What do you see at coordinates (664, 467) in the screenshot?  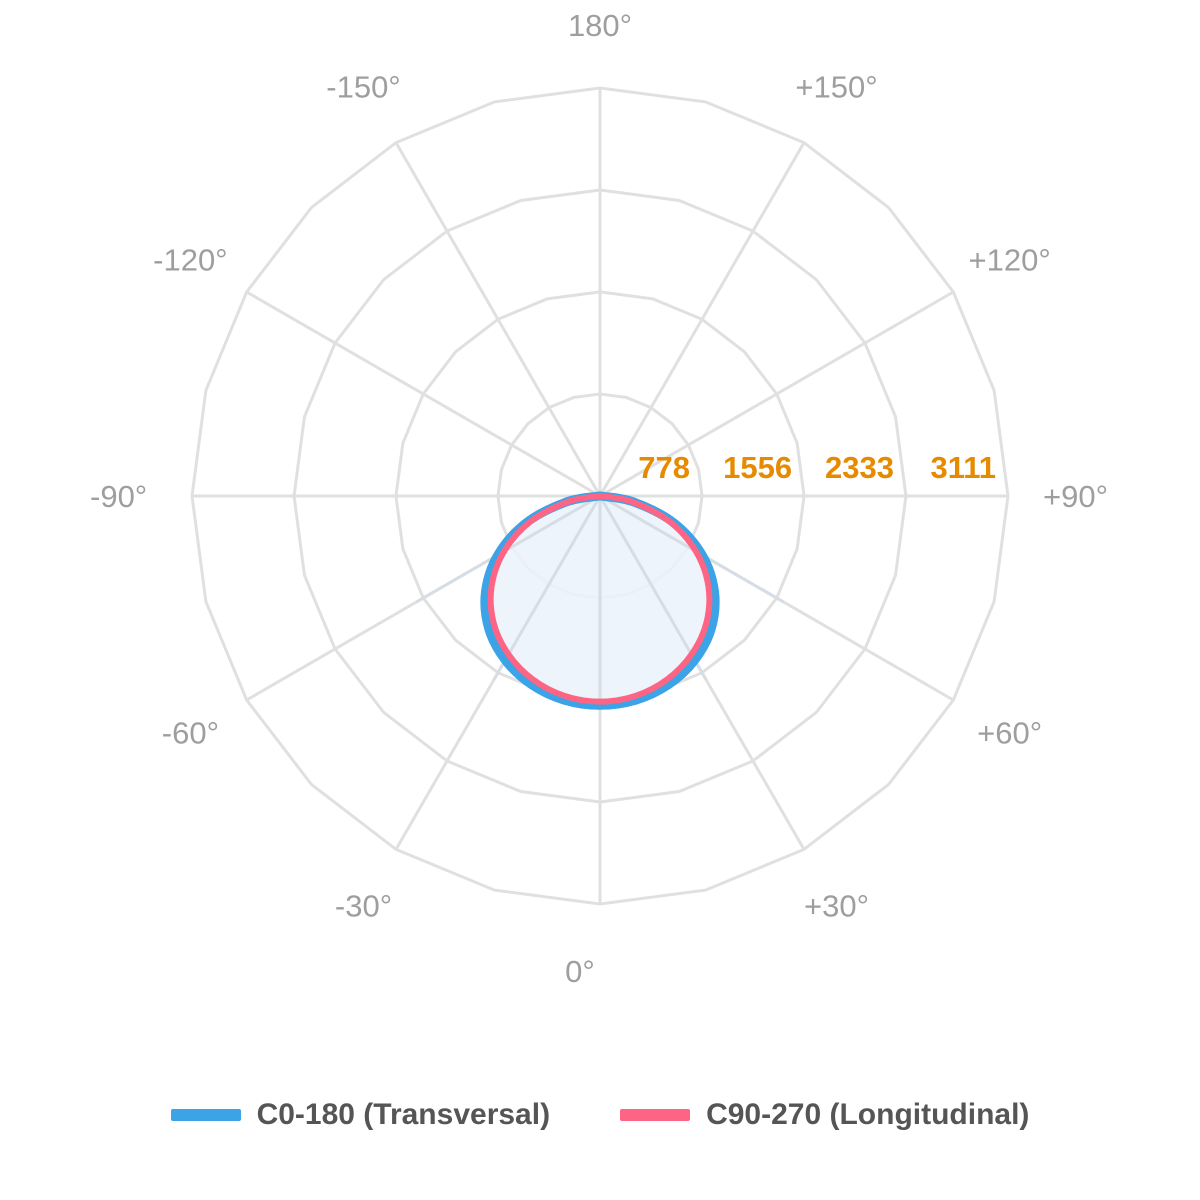 I see `radial-tick-label: 778` at bounding box center [664, 467].